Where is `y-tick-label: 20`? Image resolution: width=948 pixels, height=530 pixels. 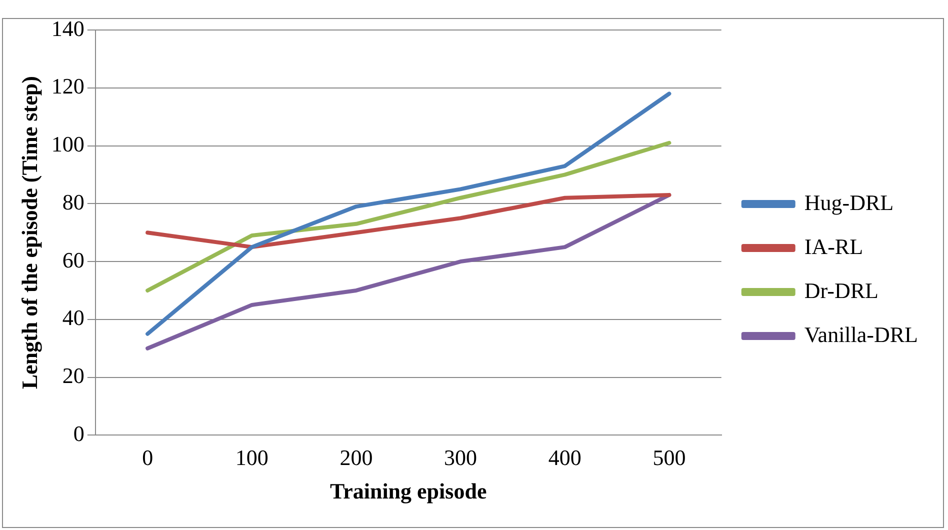
y-tick-label: 20 is located at coordinates (73, 375).